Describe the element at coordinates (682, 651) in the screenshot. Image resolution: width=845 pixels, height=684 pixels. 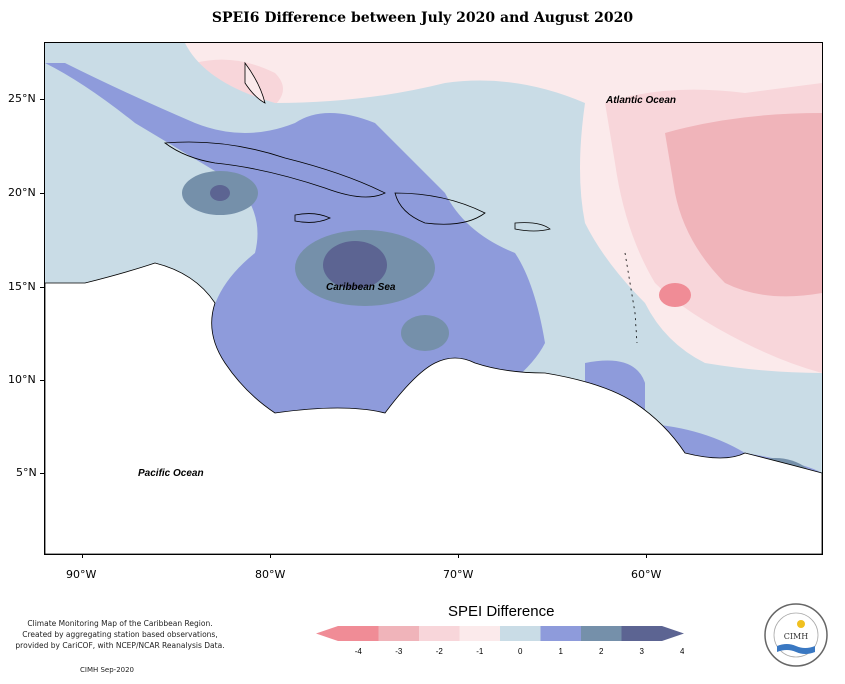
I see `legend-tick-label: 4` at that location.